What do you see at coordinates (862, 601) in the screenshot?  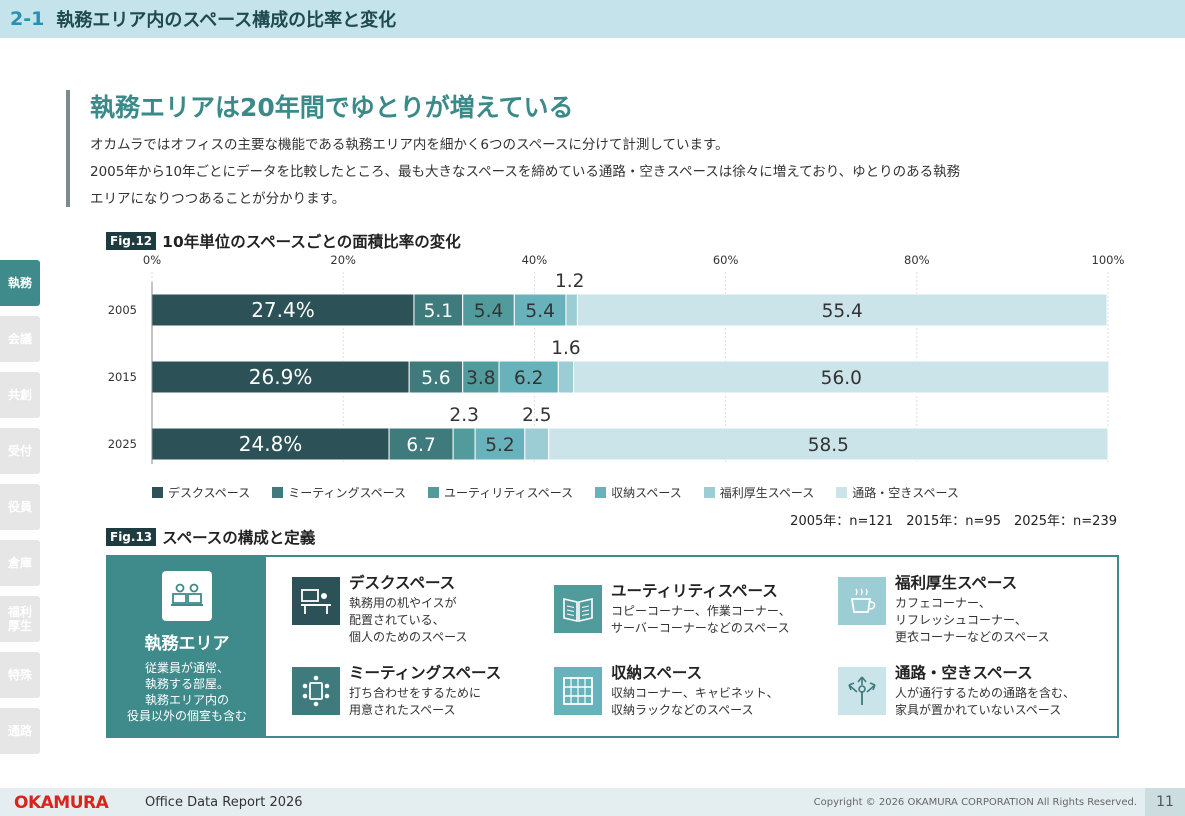 I see `cafe-icon` at bounding box center [862, 601].